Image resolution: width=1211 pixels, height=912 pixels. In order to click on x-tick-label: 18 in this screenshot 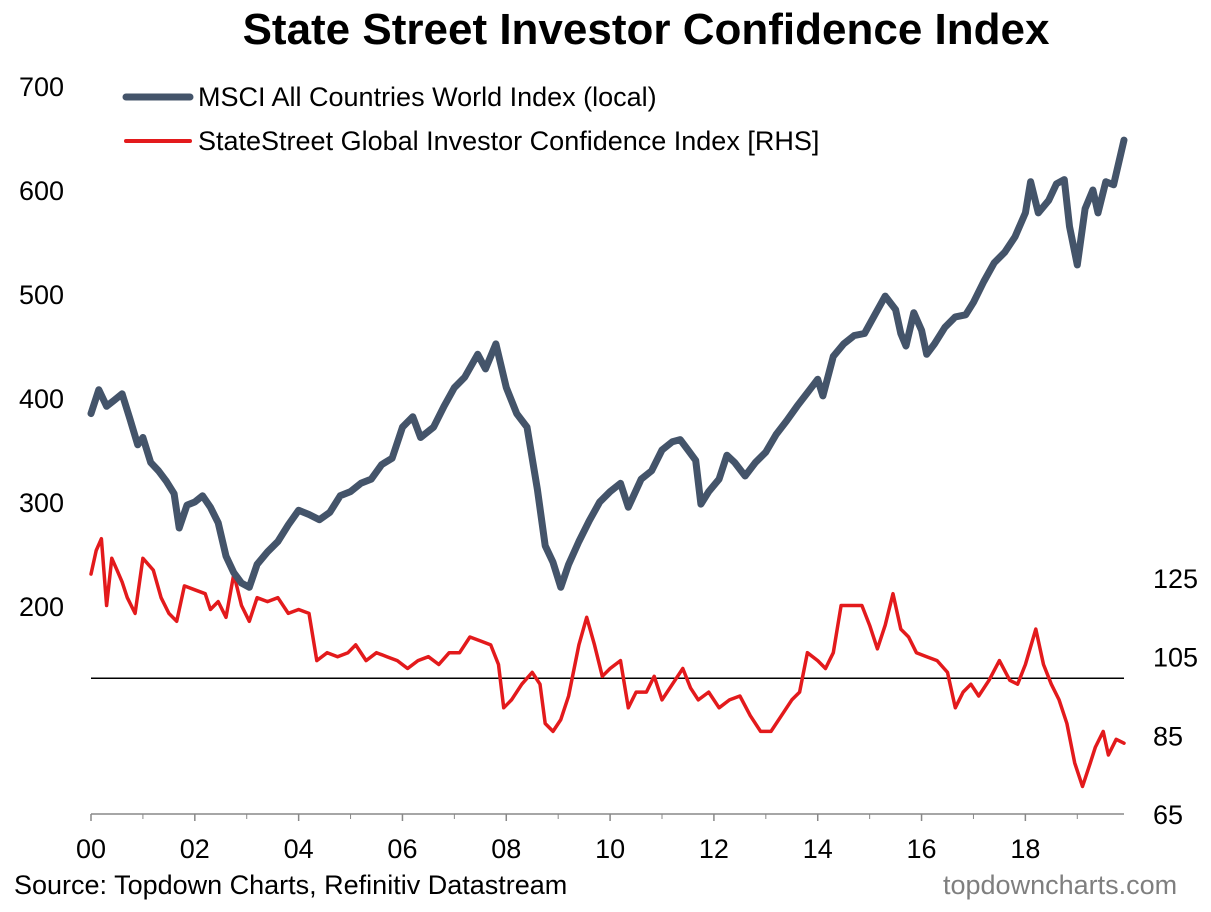, I will do `click(1025, 849)`.